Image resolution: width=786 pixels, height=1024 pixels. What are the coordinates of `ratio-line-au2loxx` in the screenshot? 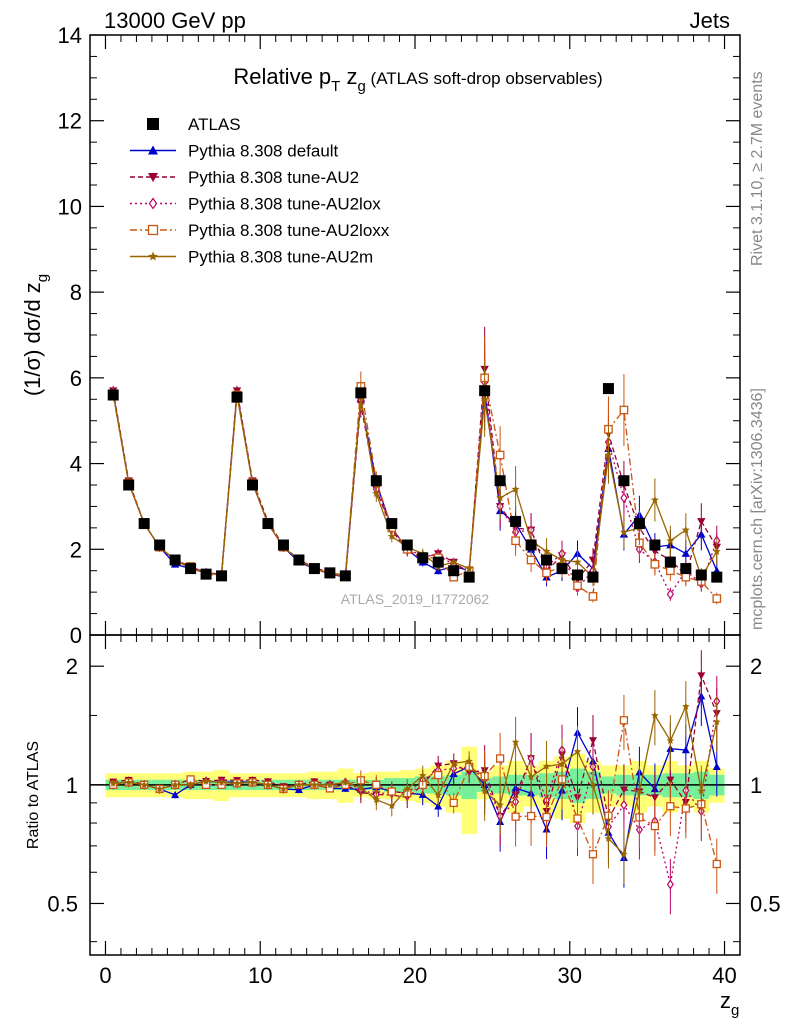 It's located at (415, 792).